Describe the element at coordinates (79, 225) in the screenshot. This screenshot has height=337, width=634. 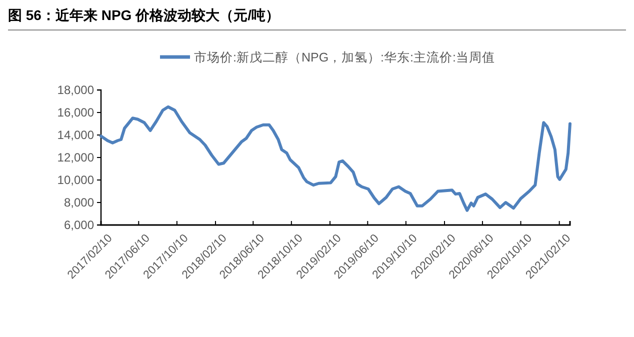
I see `y-tick-label: 6,000` at that location.